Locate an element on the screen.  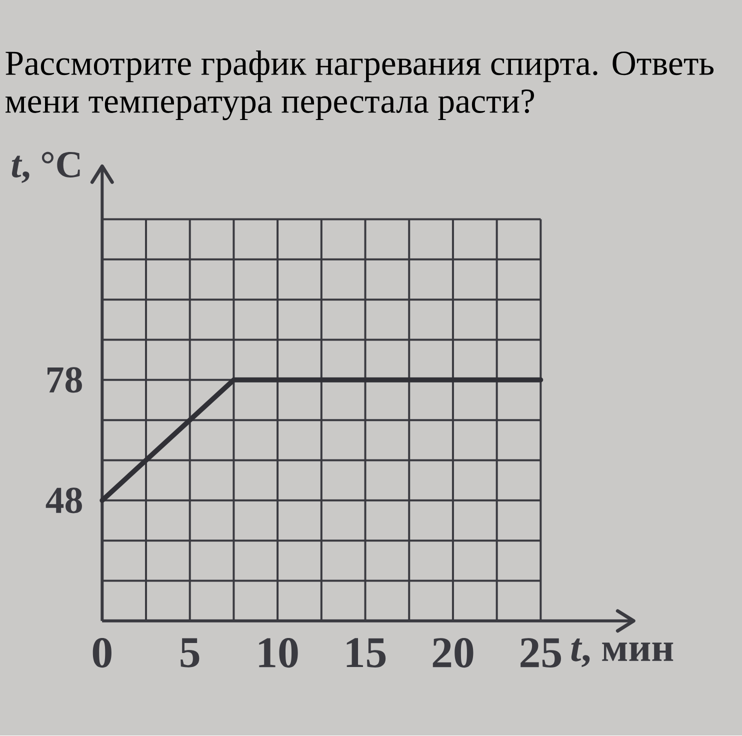
x-tick-label: 25 is located at coordinates (540, 653).